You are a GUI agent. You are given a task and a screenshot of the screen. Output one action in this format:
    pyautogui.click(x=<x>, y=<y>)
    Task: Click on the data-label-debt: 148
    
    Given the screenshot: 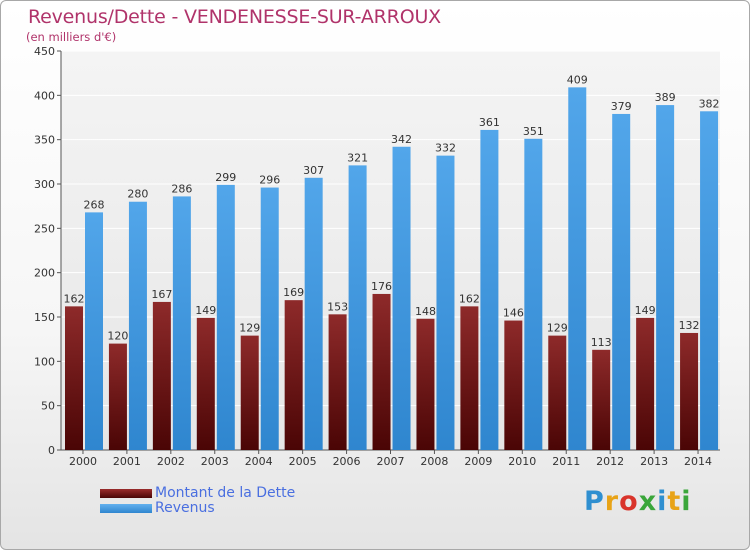 What is the action you would take?
    pyautogui.click(x=425, y=311)
    